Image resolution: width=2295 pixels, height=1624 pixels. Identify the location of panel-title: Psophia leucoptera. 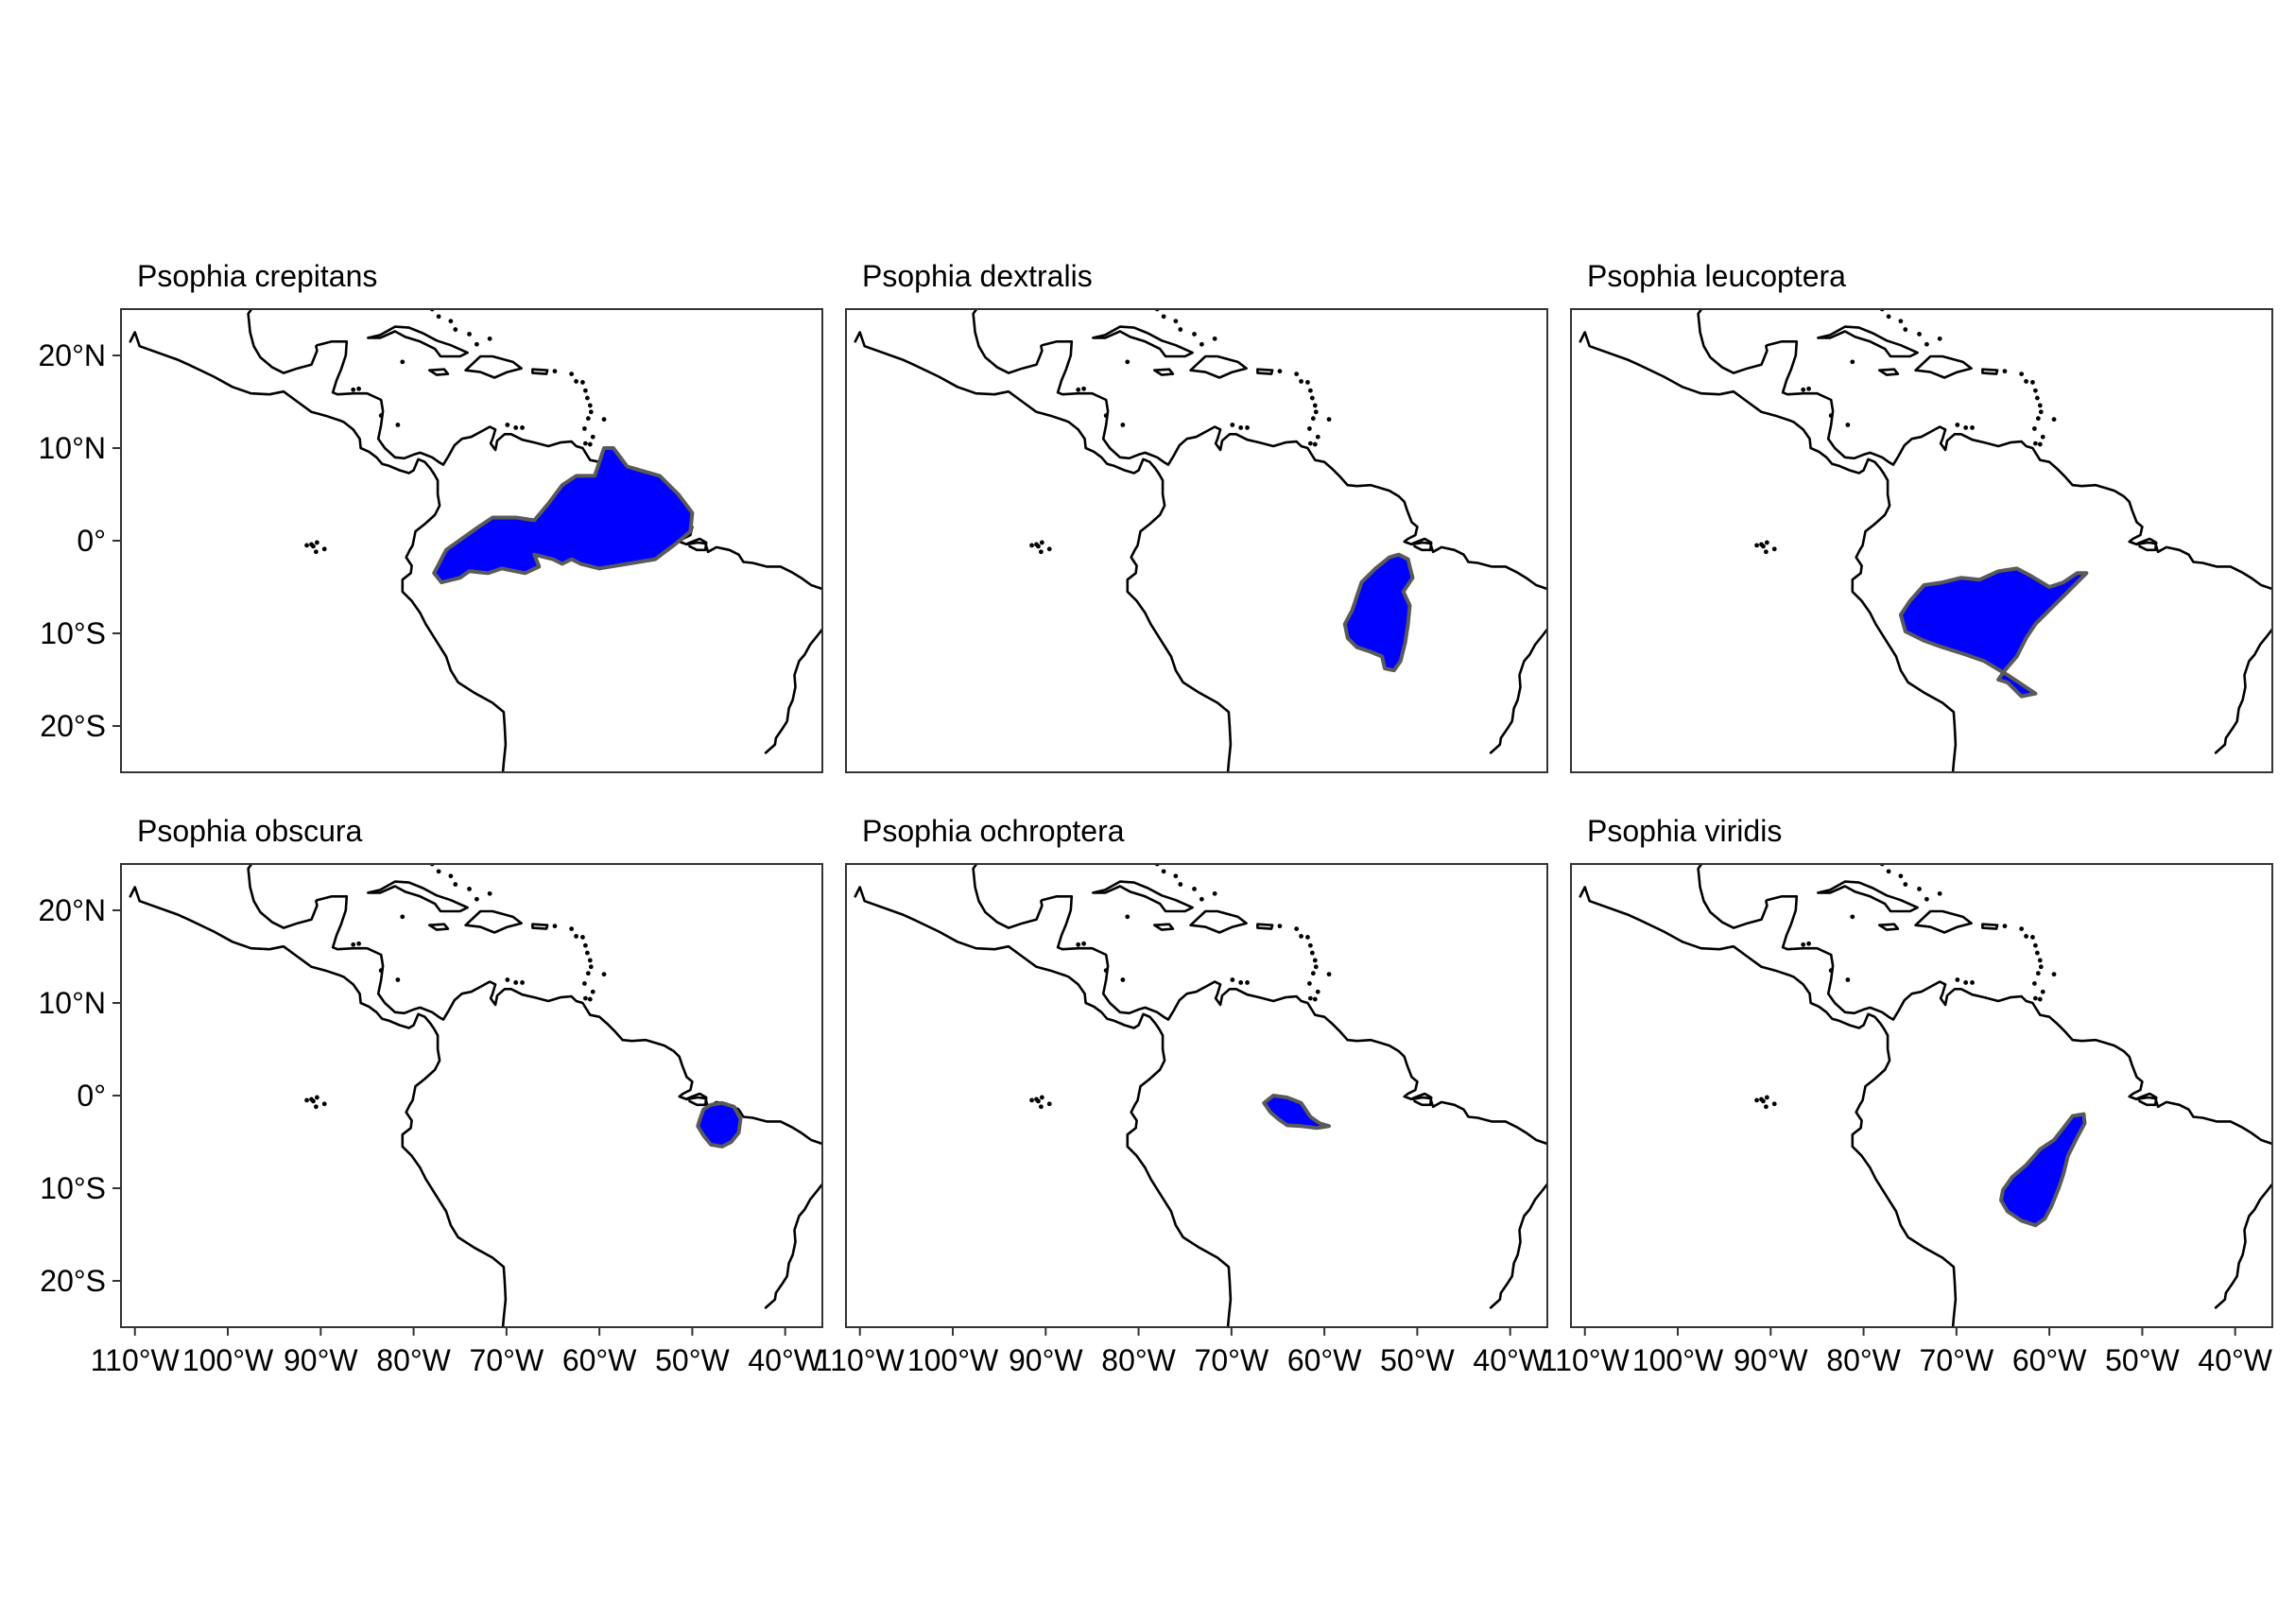
(1716, 276).